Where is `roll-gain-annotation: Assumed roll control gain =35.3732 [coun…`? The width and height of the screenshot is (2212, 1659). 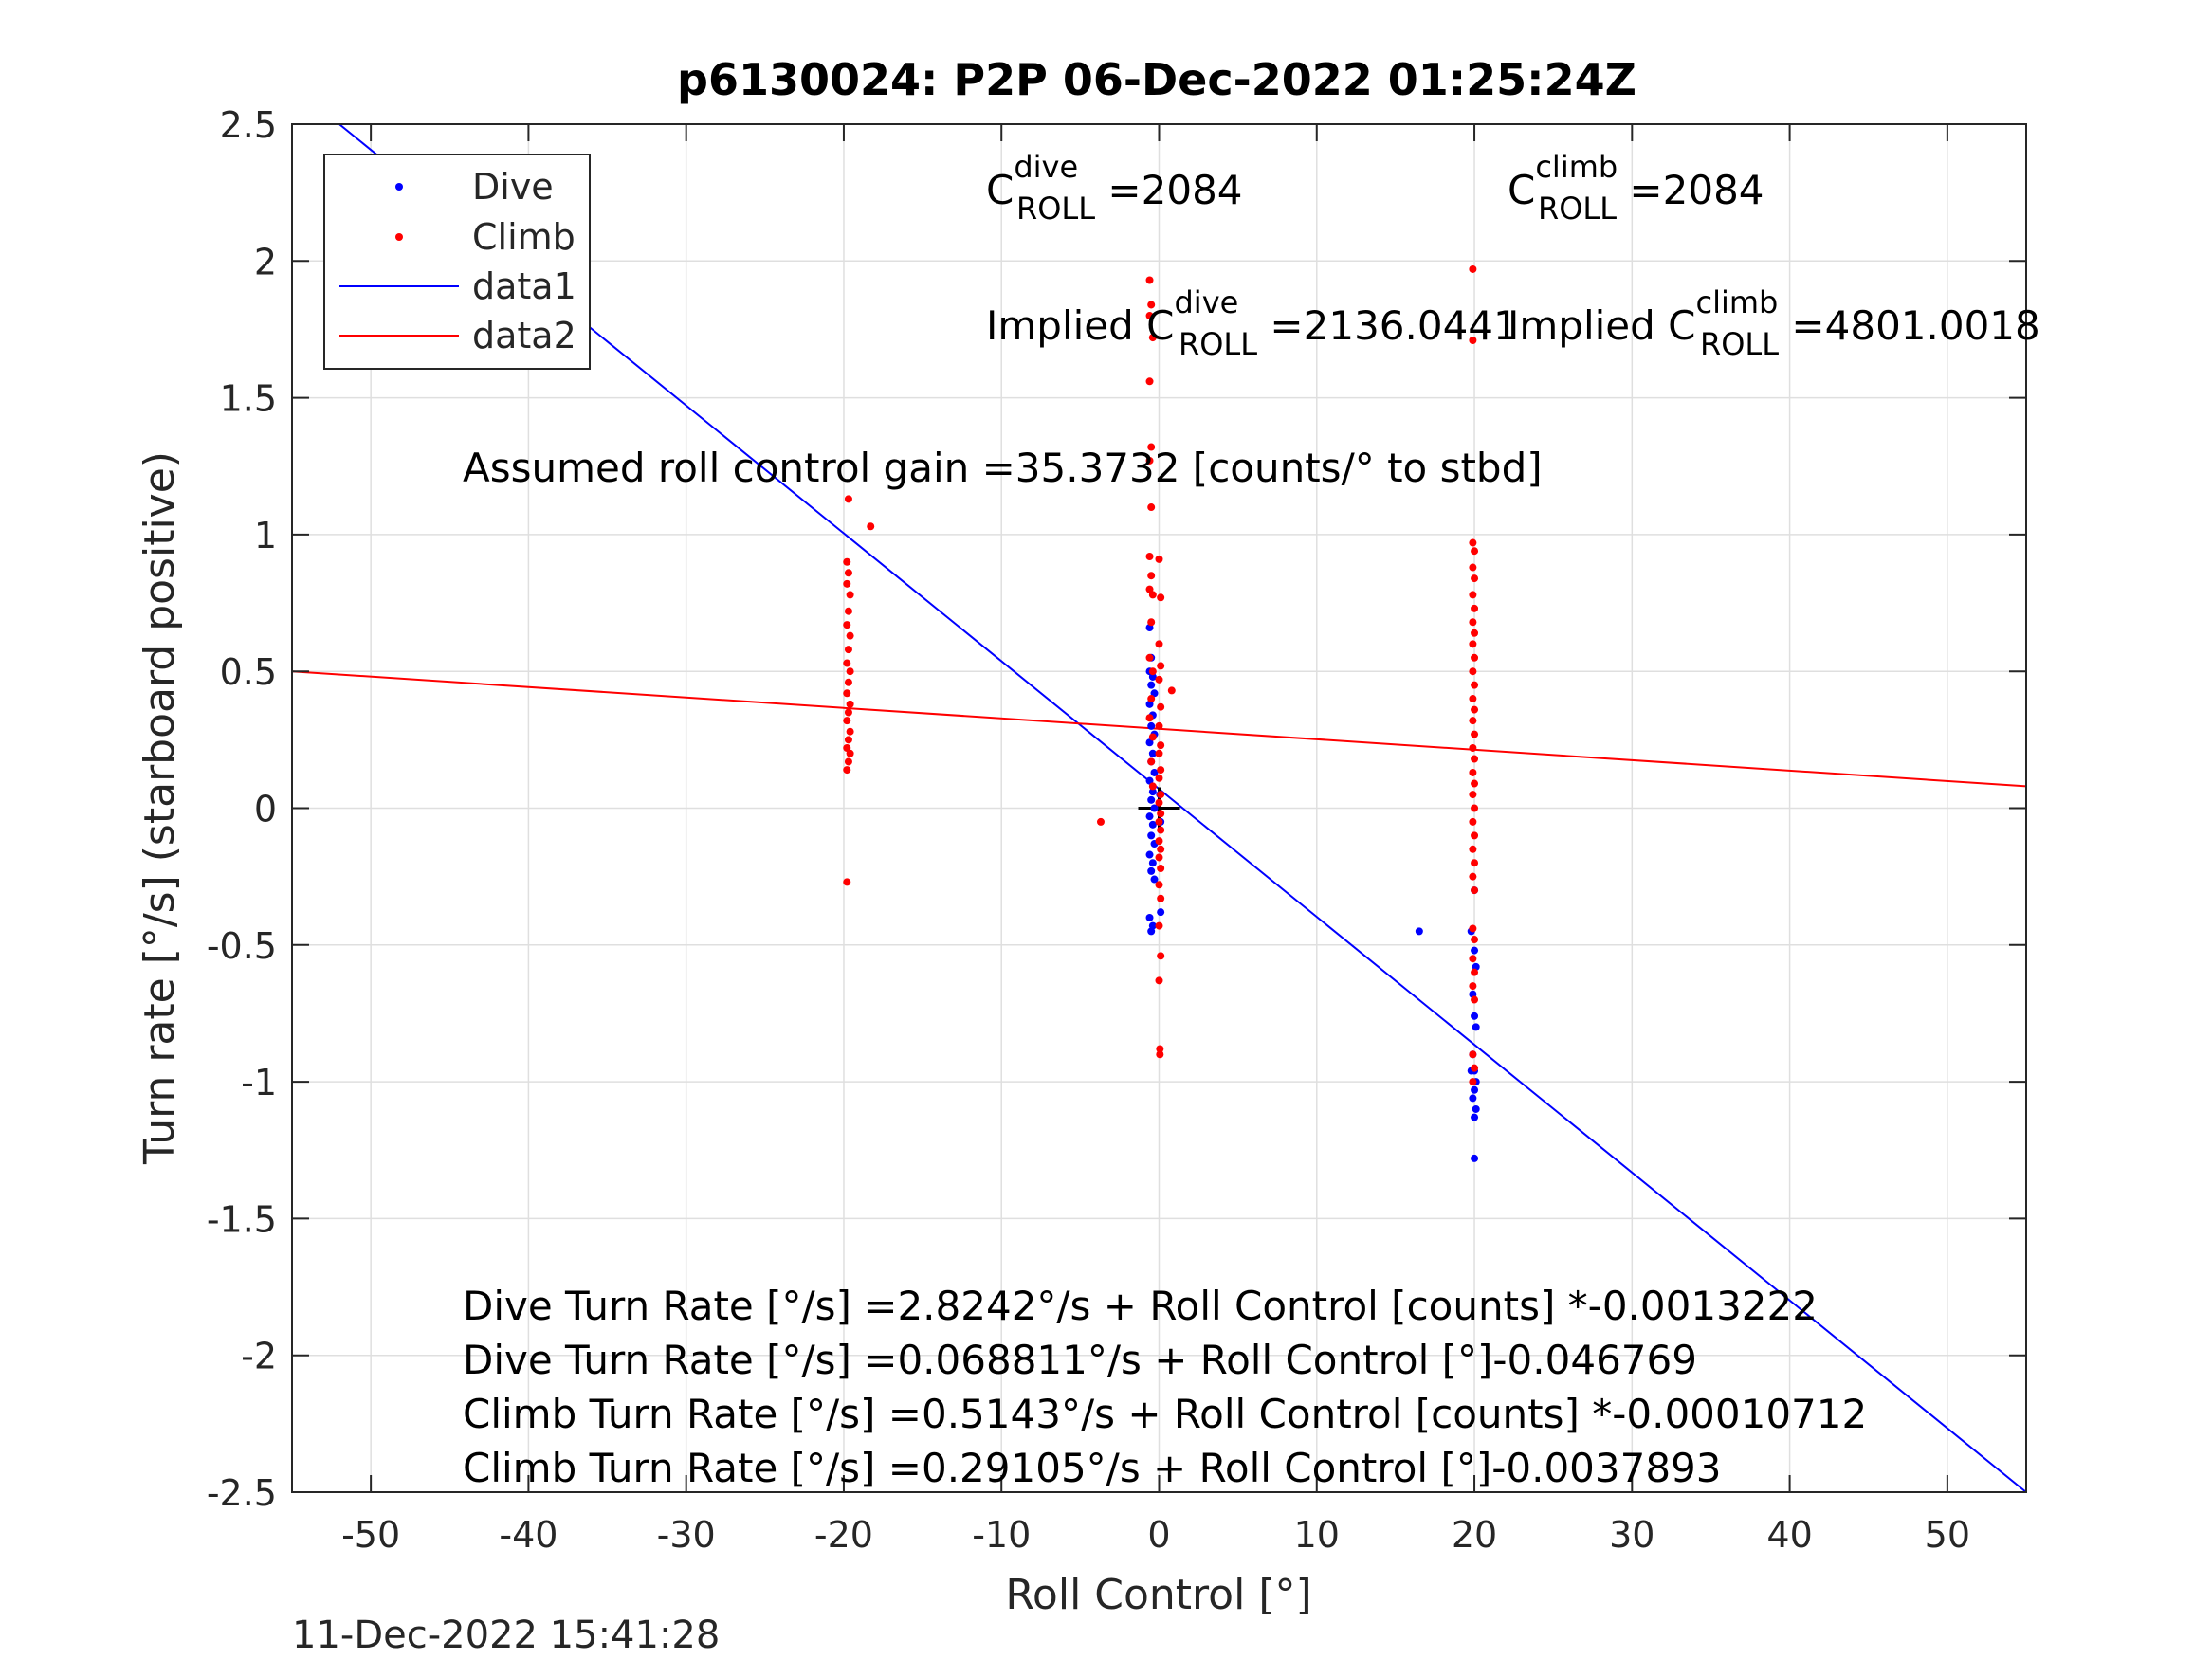 roll-gain-annotation: Assumed roll control gain =35.3732 [coun… is located at coordinates (1003, 468).